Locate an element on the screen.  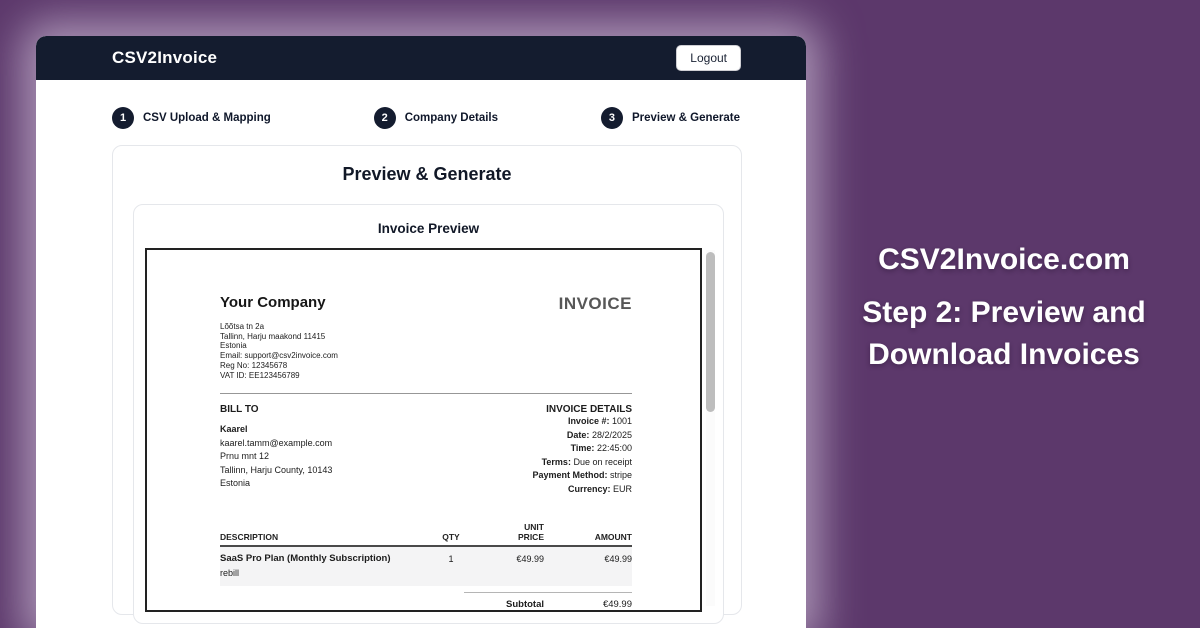
app-header: CSV2Invoice Logout is located at coordinates (421, 58).